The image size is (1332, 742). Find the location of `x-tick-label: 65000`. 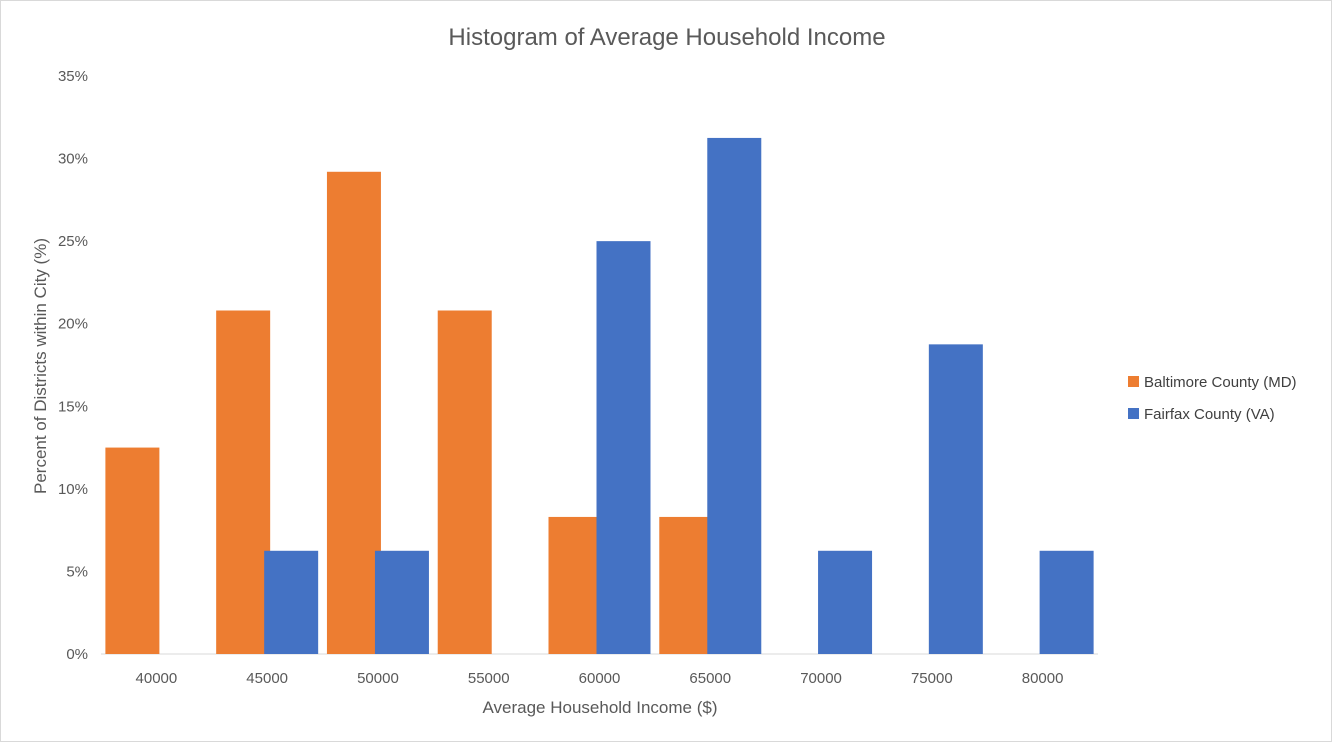

x-tick-label: 65000 is located at coordinates (710, 678).